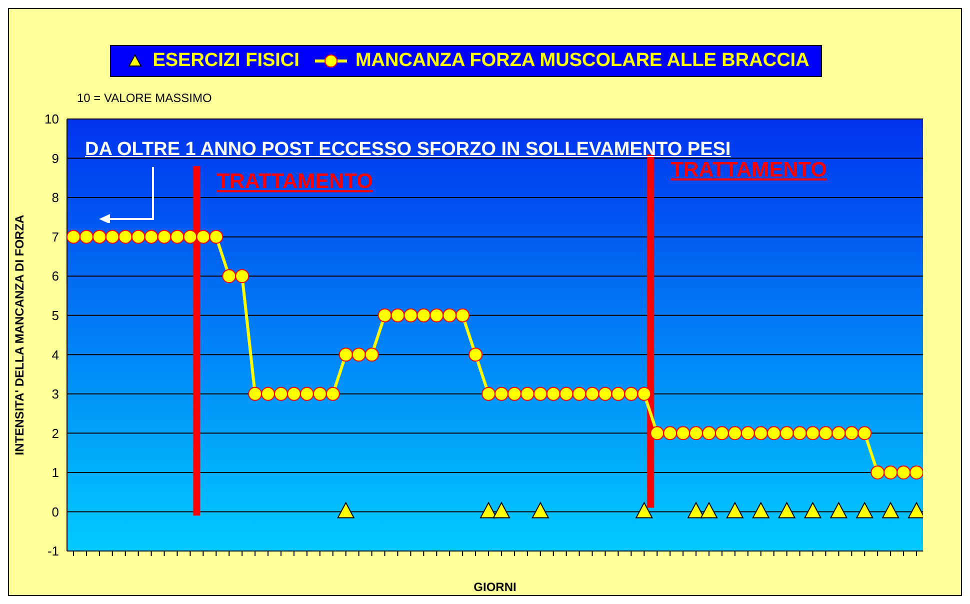 This screenshot has width=970, height=604. Describe the element at coordinates (408, 150) in the screenshot. I see `annotation: DA OLTRE 1 ANNO POST ECCESSO SFORZO IN SOLLEVAMENTO PESI` at that location.